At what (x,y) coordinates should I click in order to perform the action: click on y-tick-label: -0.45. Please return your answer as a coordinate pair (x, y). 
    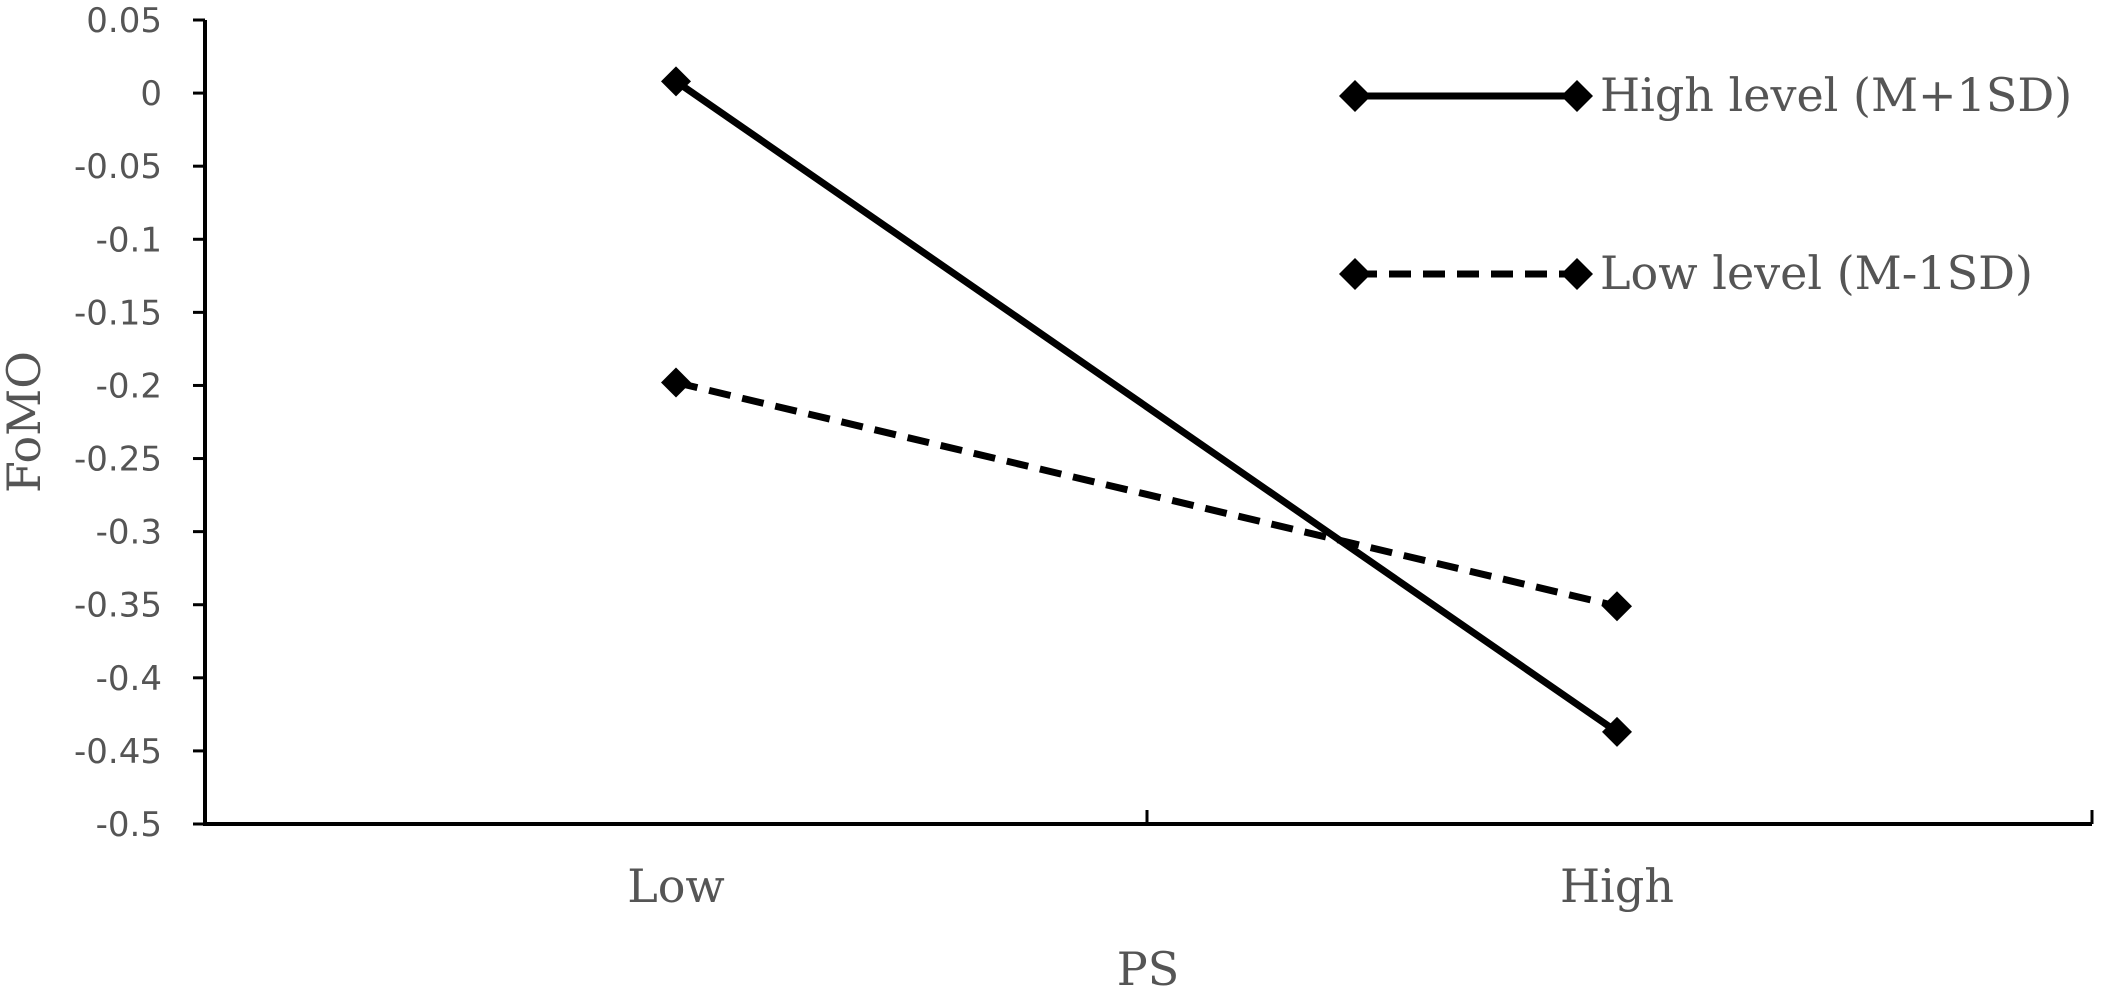
    Looking at the image, I should click on (118, 752).